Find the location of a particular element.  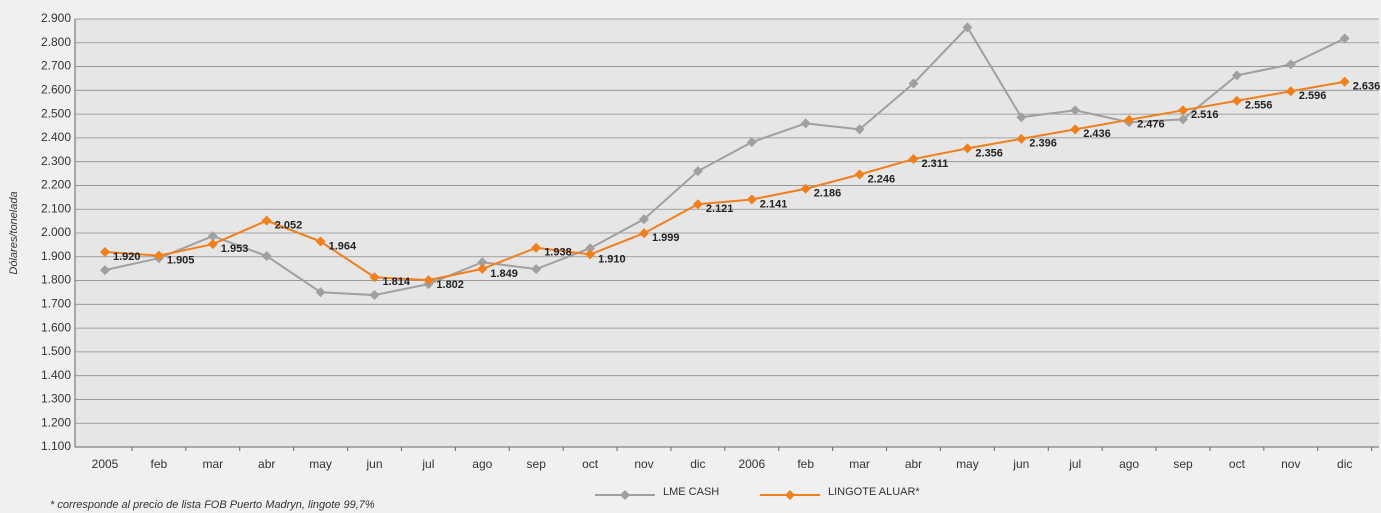

data-label: 2.436 is located at coordinates (1097, 134).